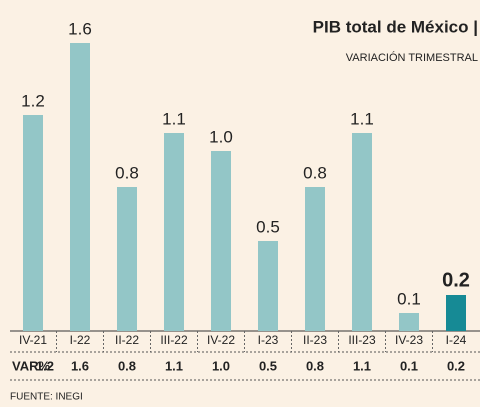  I want to click on chart-subtitle: VARIACIÓN TRIMESTRAL, so click(412, 57).